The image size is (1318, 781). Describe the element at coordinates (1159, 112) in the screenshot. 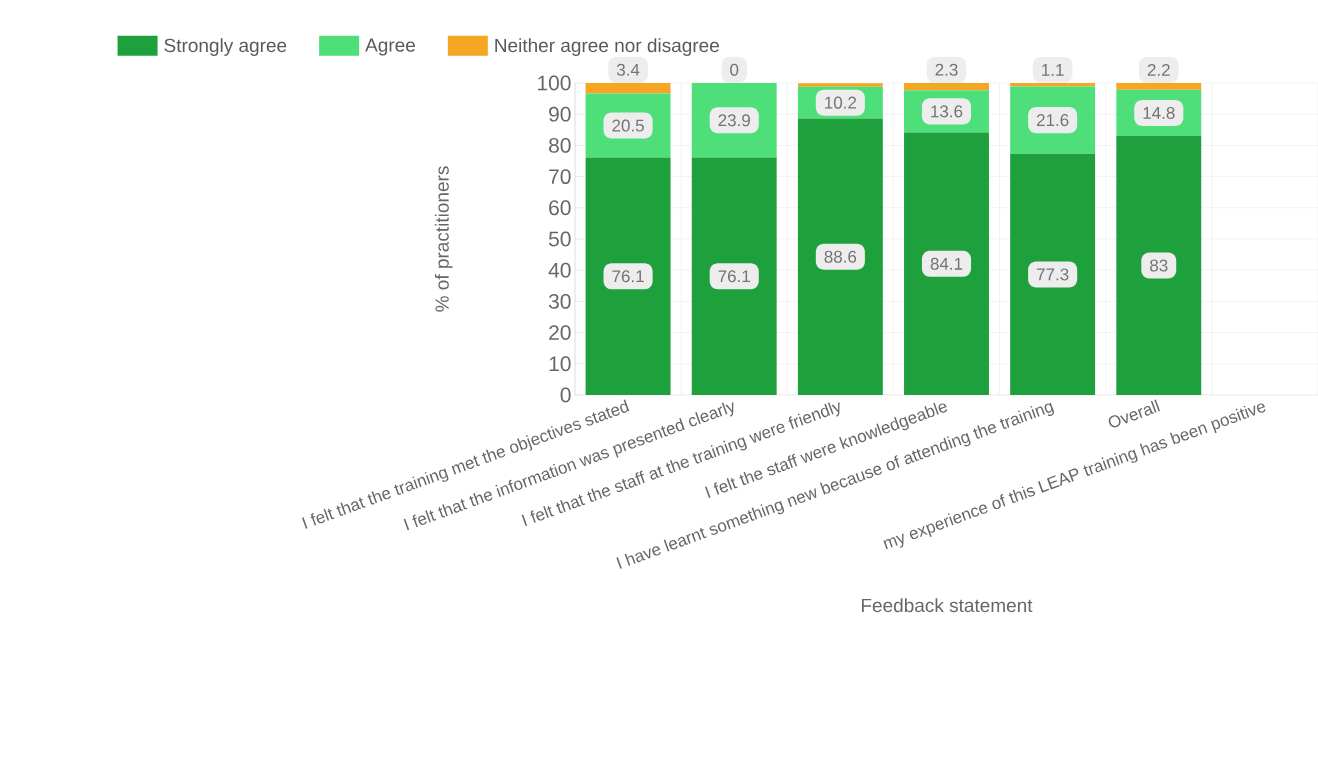

I see `data-label: 14.8` at that location.